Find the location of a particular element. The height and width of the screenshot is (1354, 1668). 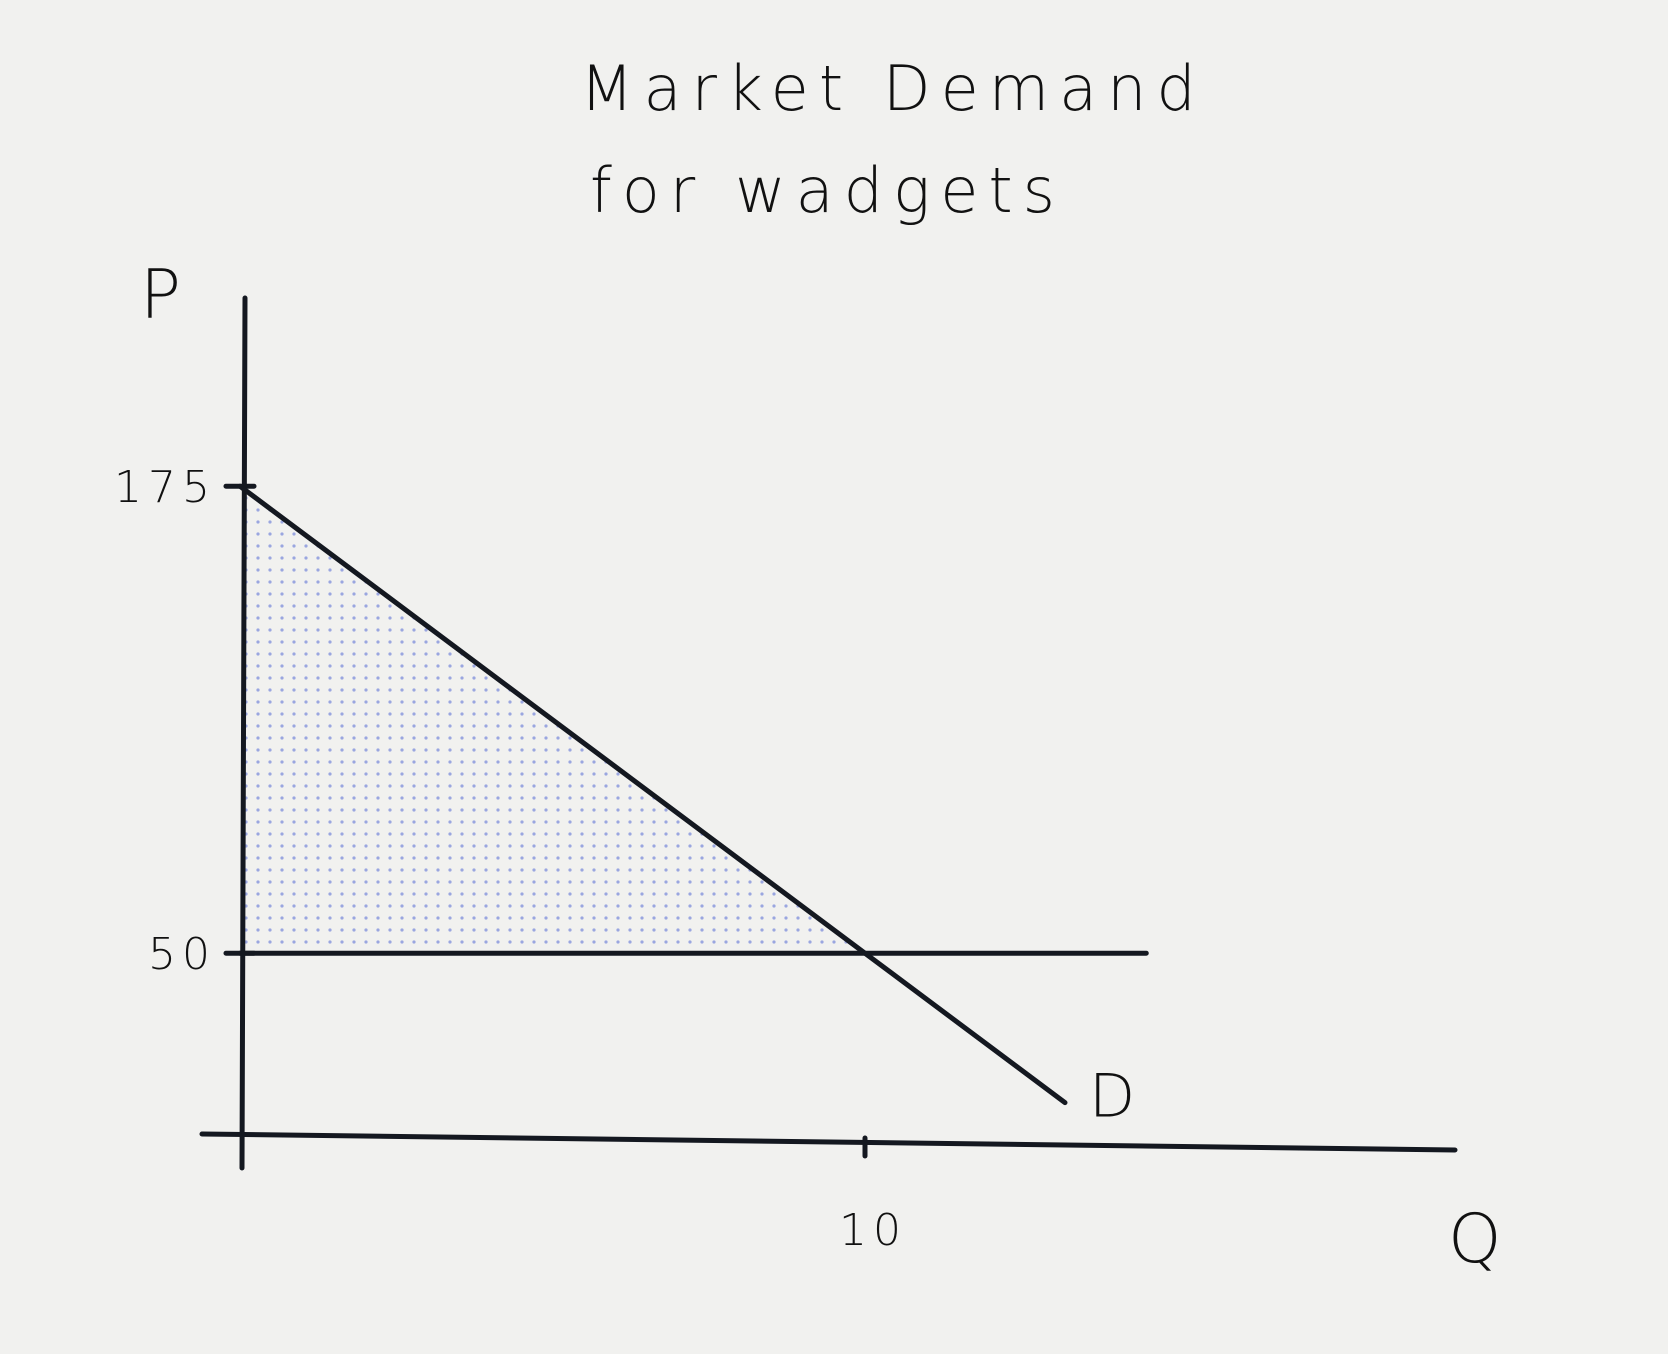

x-axis is located at coordinates (828, 1142).